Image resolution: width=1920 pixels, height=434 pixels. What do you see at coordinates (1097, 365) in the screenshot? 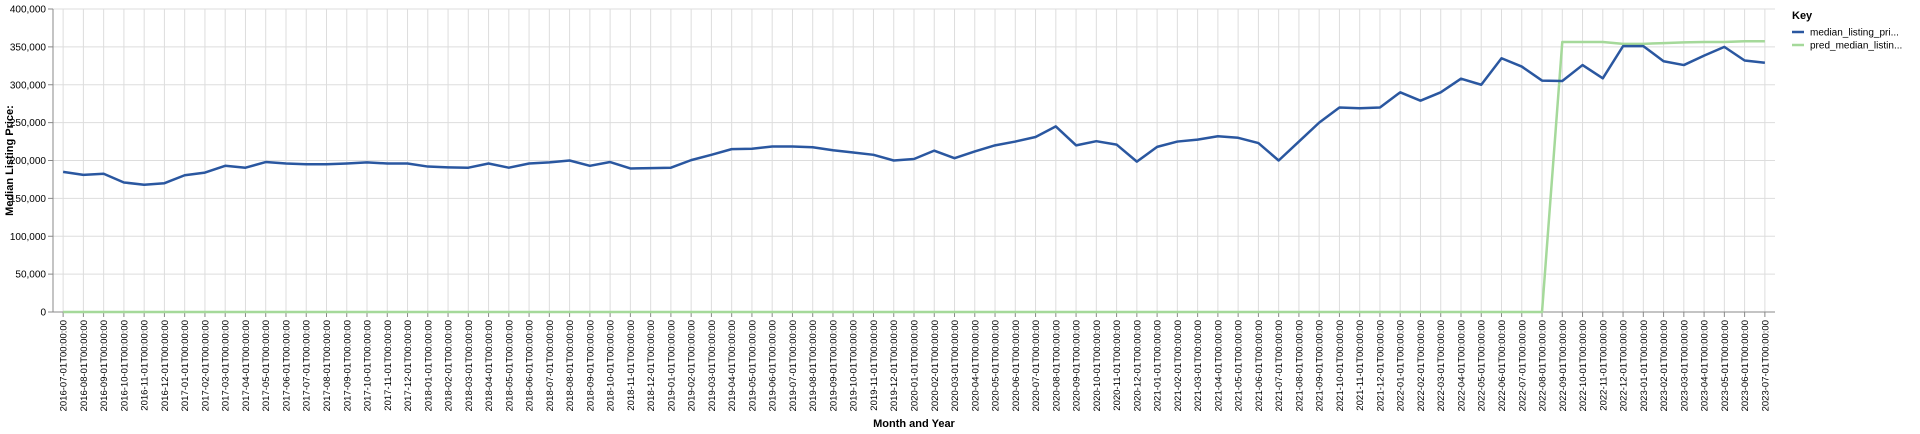
I see `x-tick-label: 2020-10-01T00:00:00` at bounding box center [1097, 365].